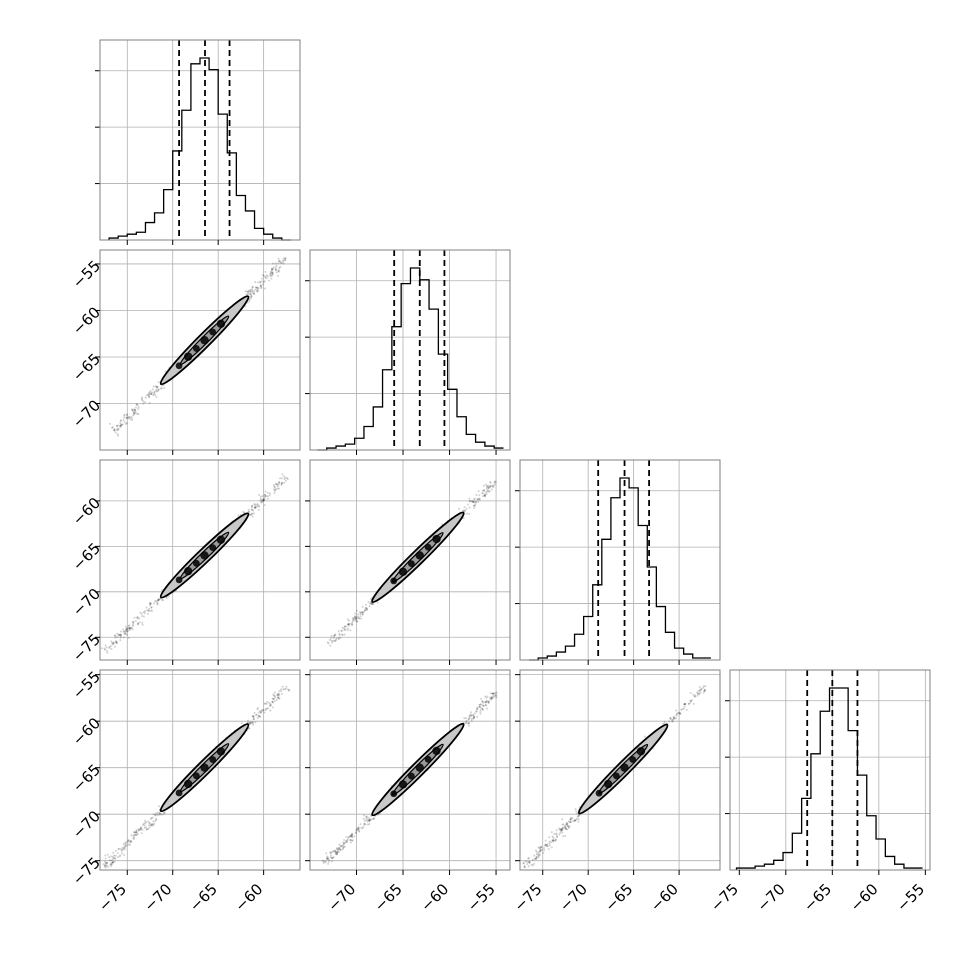 This screenshot has width=970, height=970. I want to click on x-tick-label: −60, so click(434, 897).